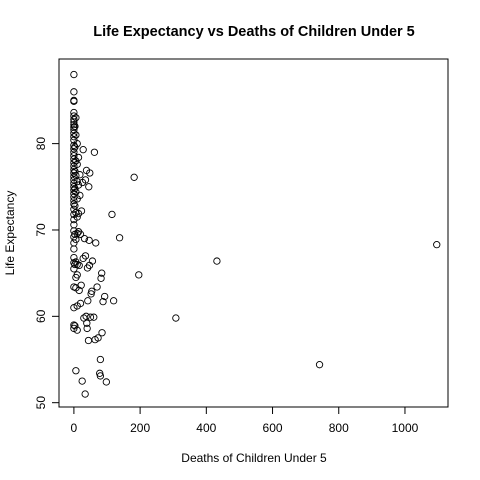 The height and width of the screenshot is (480, 480). Describe the element at coordinates (405, 428) in the screenshot. I see `x-tick-label: 1000` at that location.